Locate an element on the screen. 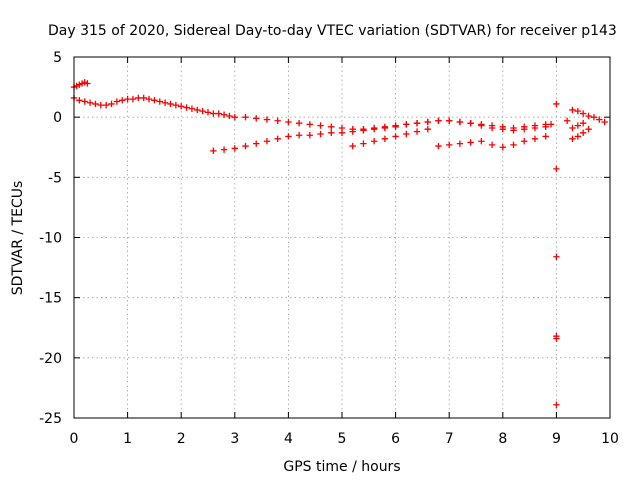 This screenshot has height=480, width=640. x-tick-label-5: 5 is located at coordinates (342, 439).